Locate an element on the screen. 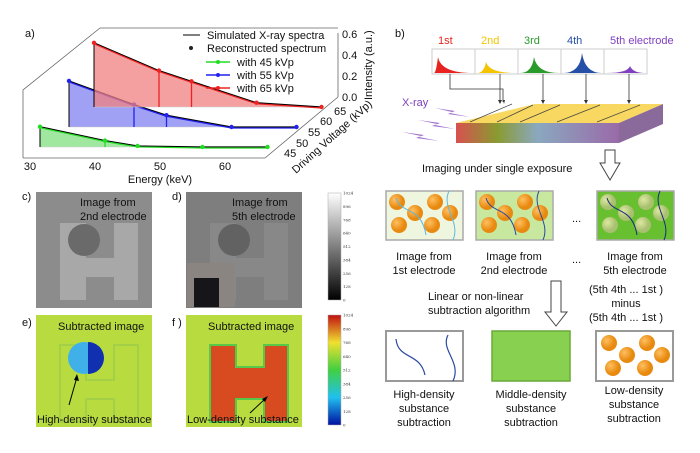  caption: High-density is located at coordinates (424, 395).